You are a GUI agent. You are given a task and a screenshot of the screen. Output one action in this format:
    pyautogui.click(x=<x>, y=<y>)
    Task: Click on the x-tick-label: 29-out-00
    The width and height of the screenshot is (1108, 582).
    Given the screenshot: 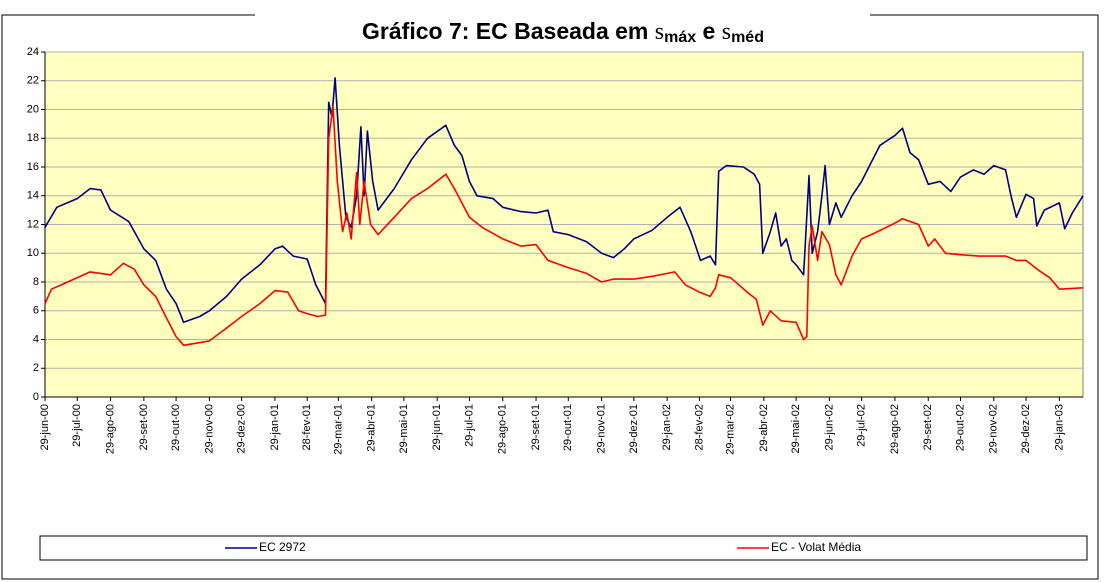 What is the action you would take?
    pyautogui.click(x=176, y=427)
    